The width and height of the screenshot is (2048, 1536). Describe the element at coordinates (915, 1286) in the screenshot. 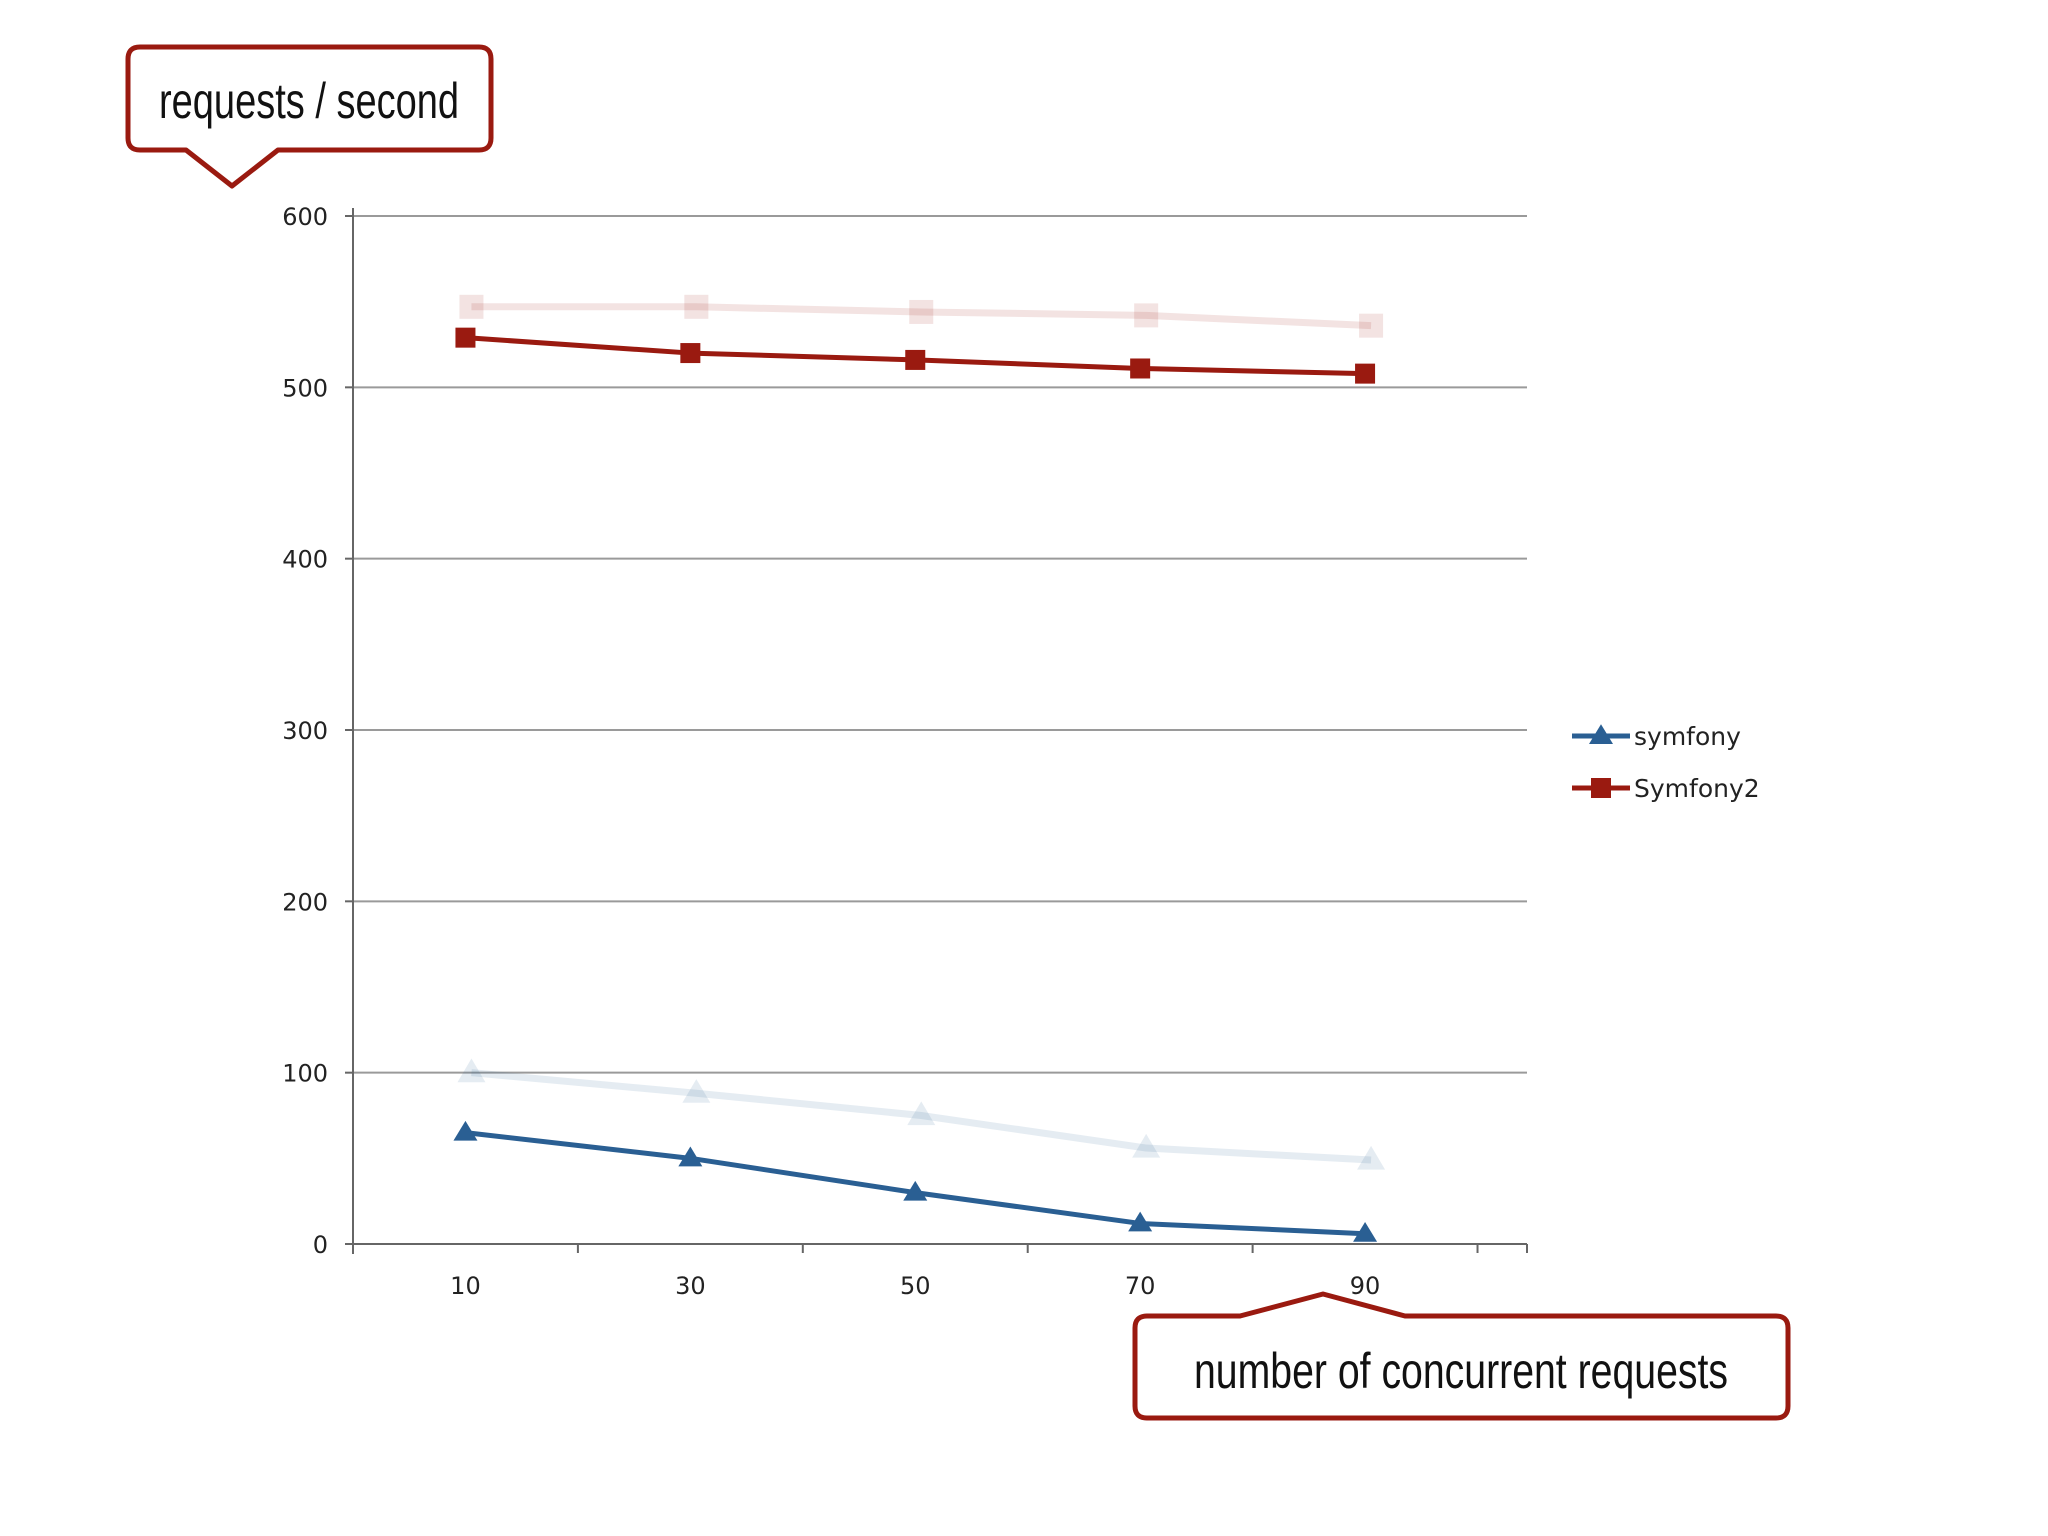

I see `x-tick-label: 50` at that location.